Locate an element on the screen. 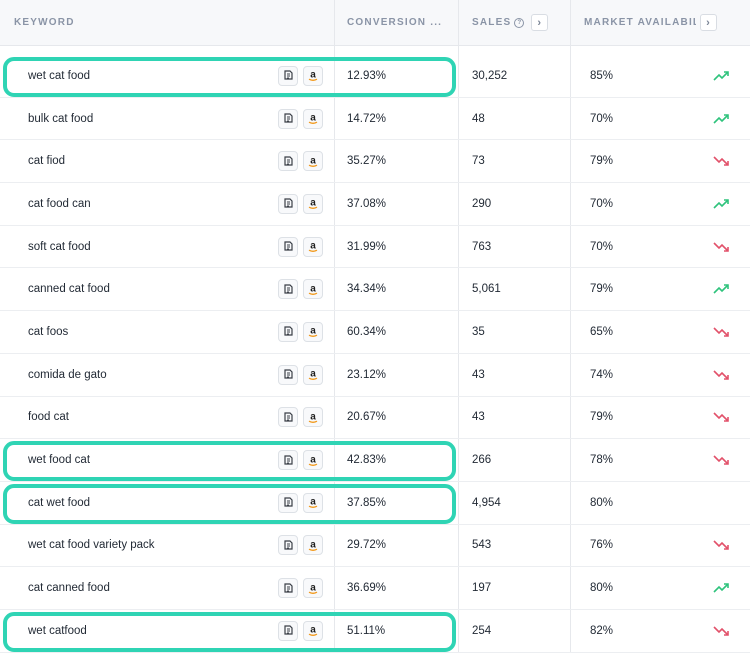 The image size is (750, 653). table-row: canned cat food a 34.34% 5,061 79% is located at coordinates (375, 290).